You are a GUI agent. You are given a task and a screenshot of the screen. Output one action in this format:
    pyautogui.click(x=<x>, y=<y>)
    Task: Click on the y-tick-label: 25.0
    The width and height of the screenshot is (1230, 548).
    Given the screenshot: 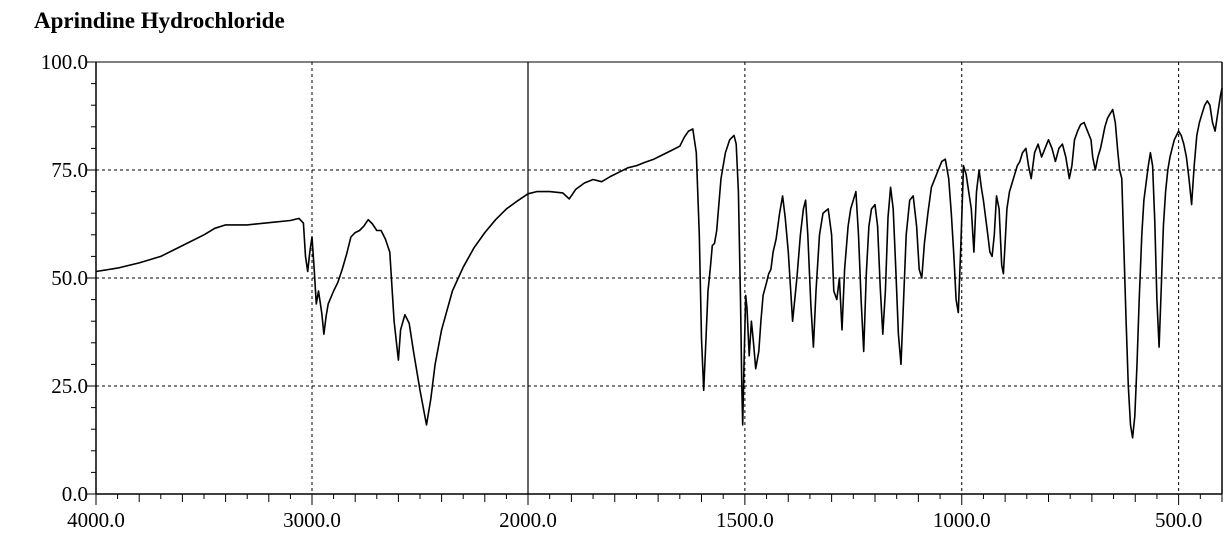 What is the action you would take?
    pyautogui.click(x=69, y=386)
    